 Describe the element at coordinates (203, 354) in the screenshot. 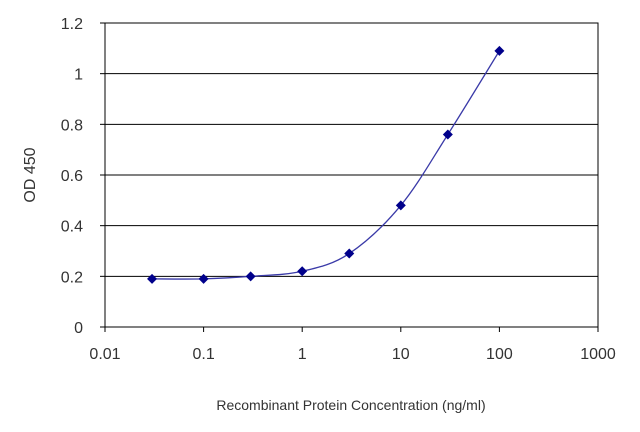

I see `x-tick-label: 0.1` at that location.